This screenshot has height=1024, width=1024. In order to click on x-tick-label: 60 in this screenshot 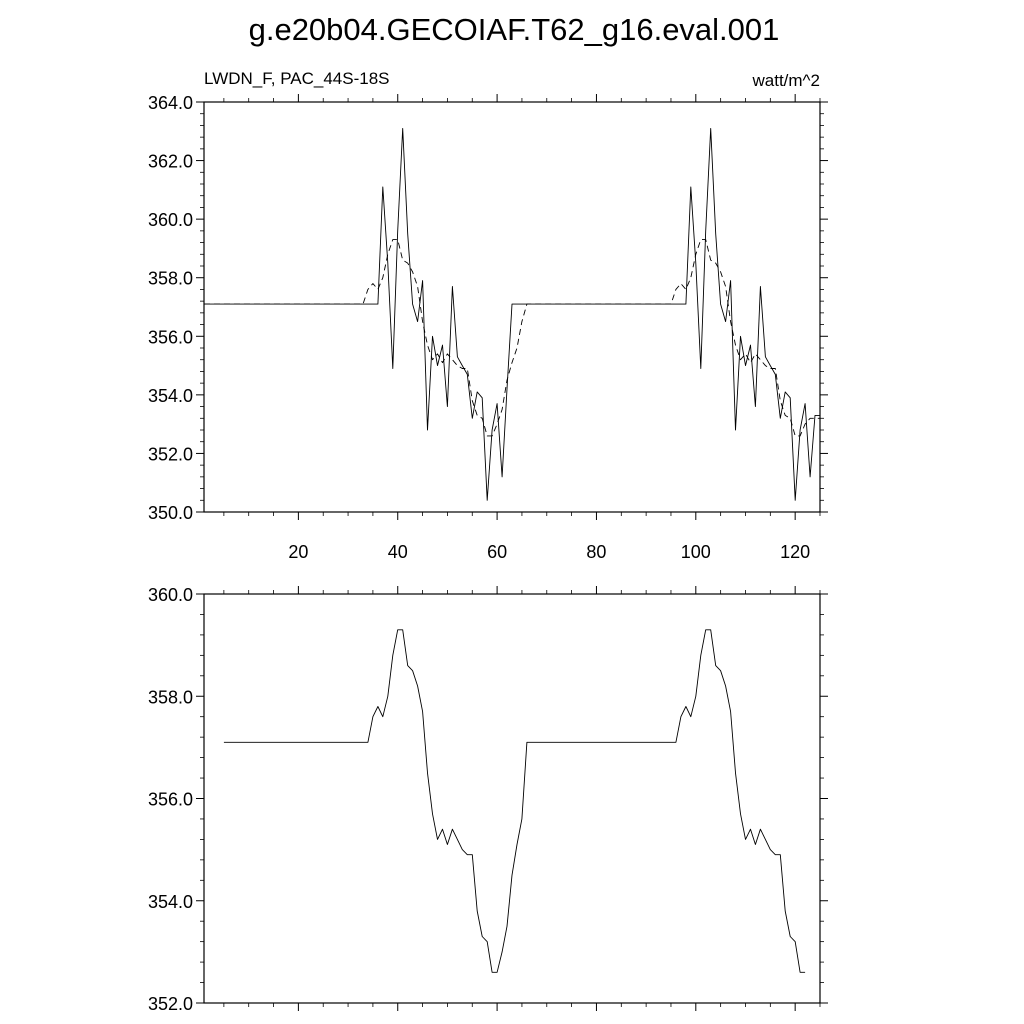, I will do `click(497, 552)`.